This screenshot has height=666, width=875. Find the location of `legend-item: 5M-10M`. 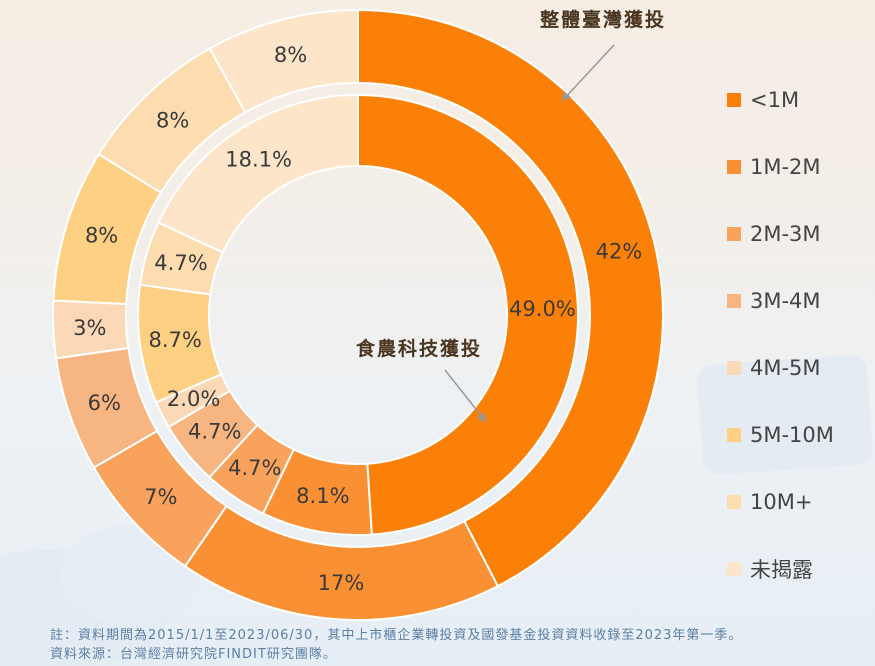

legend-item: 5M-10M is located at coordinates (780, 434).